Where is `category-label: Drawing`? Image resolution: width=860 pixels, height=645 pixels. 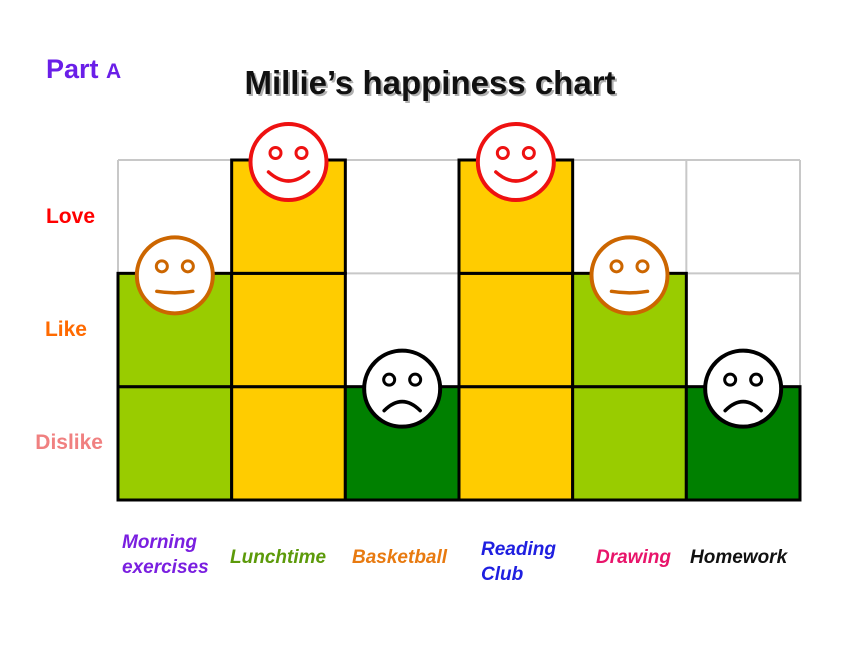
category-label: Drawing is located at coordinates (633, 557).